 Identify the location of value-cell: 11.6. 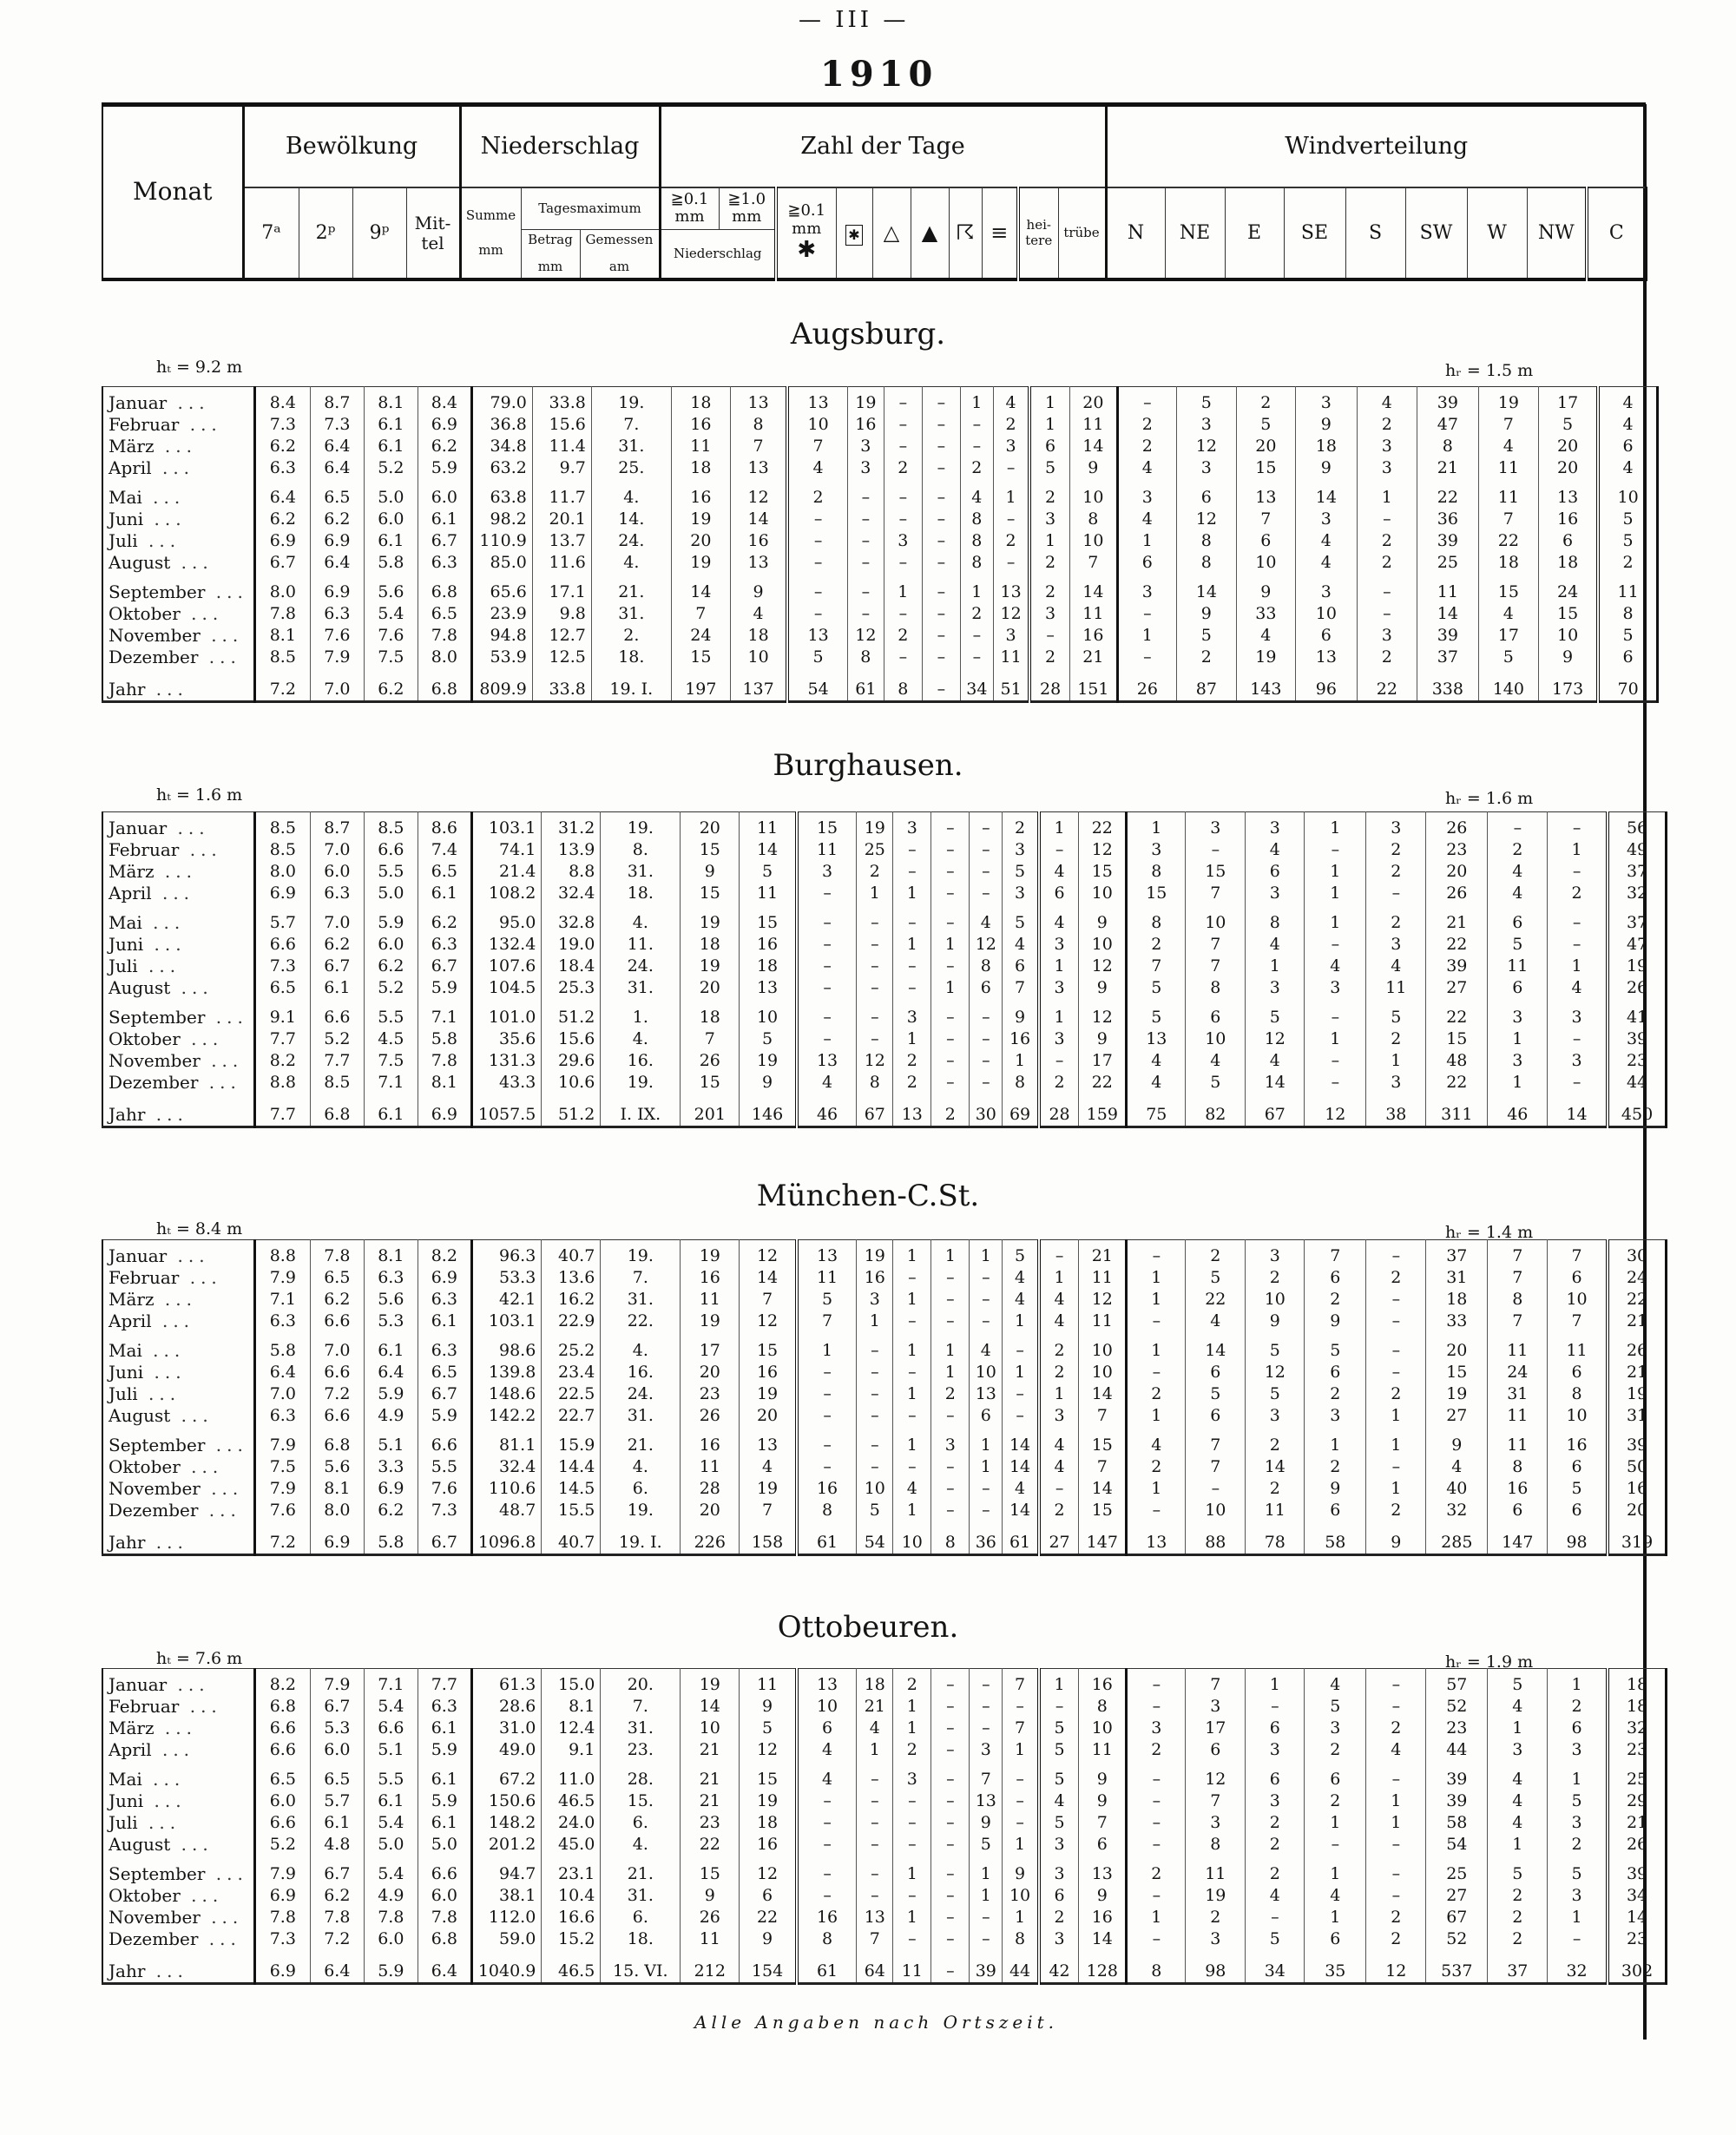
(561, 563).